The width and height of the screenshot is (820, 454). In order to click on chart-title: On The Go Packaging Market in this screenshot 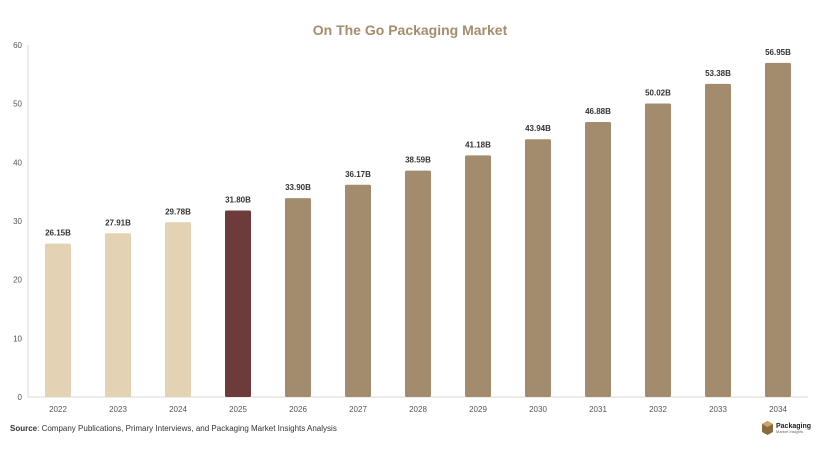, I will do `click(410, 30)`.